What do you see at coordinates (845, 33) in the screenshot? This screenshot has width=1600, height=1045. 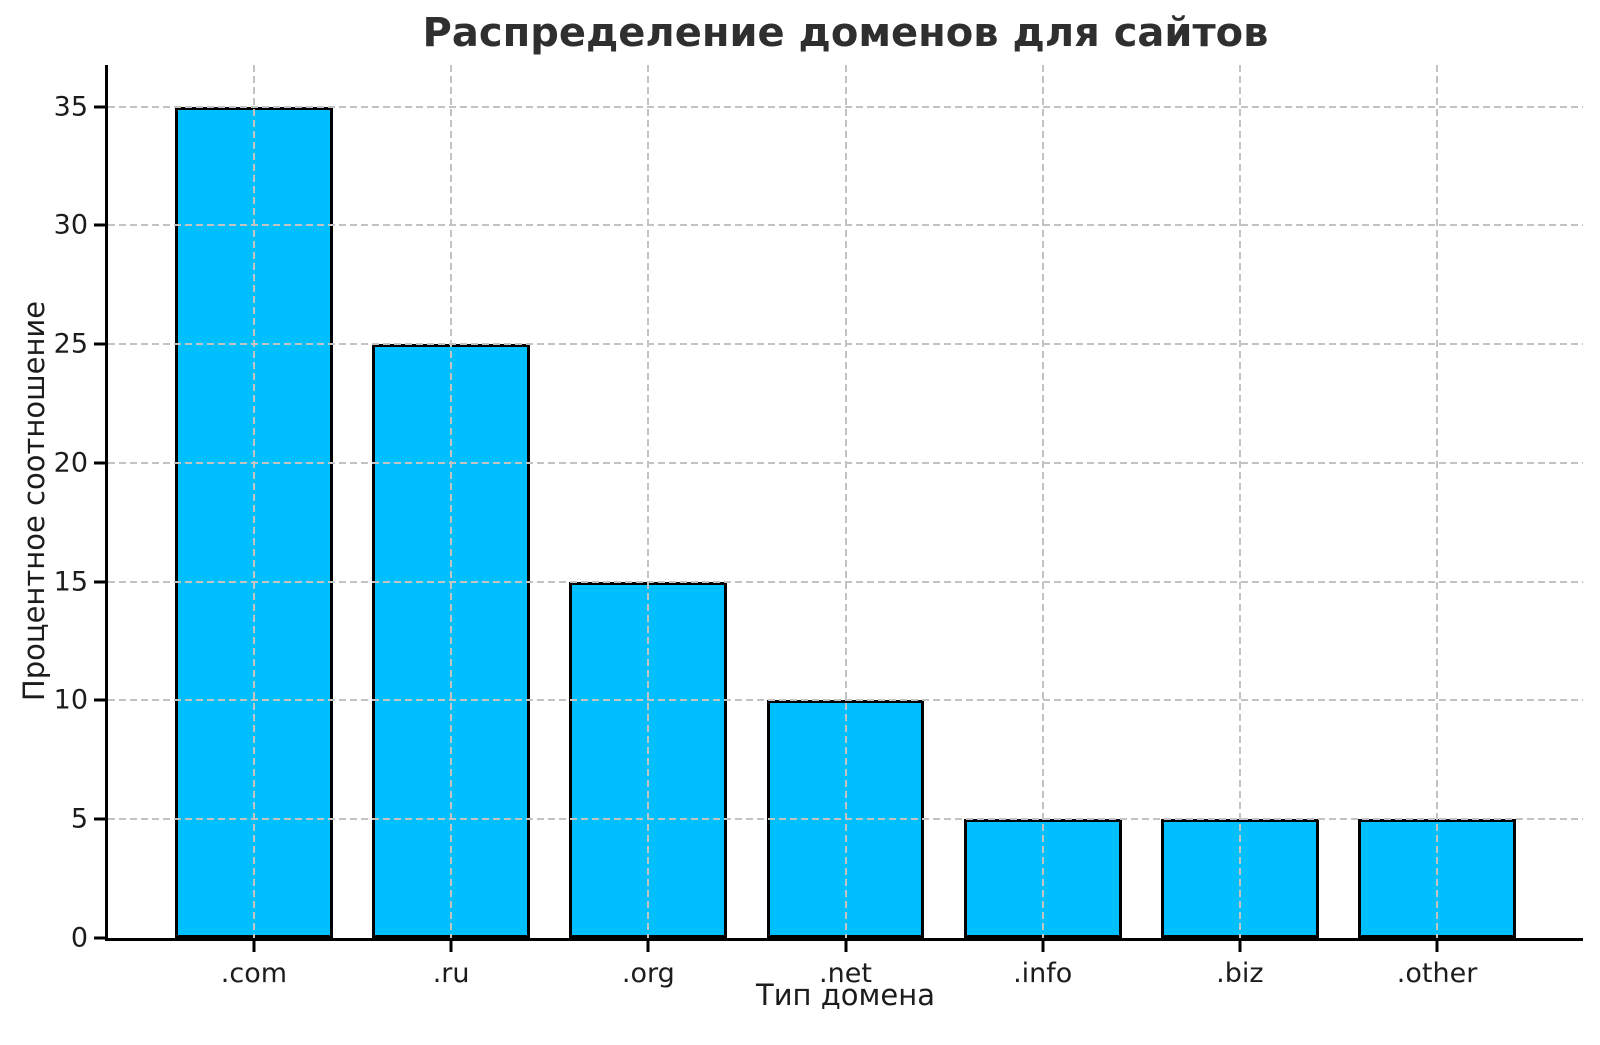 I see `chart-title: Распределение доменов для сайтов` at bounding box center [845, 33].